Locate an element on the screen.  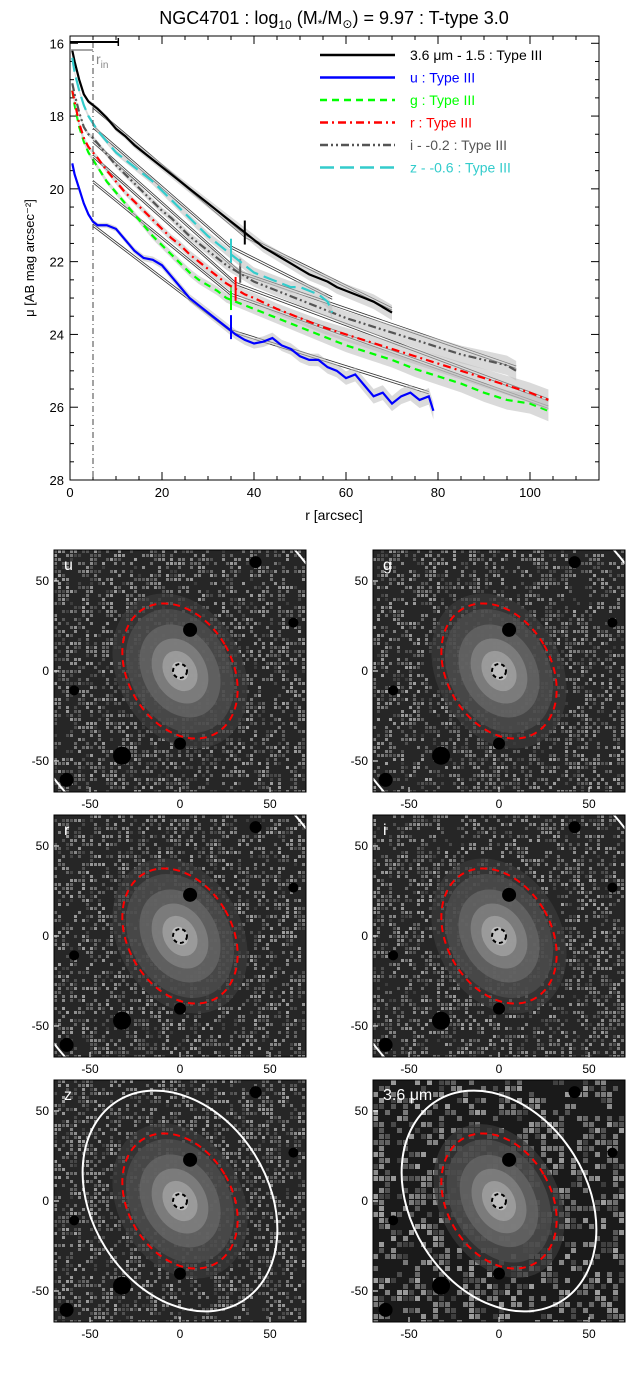
x-tick-label: 80 is located at coordinates (438, 492).